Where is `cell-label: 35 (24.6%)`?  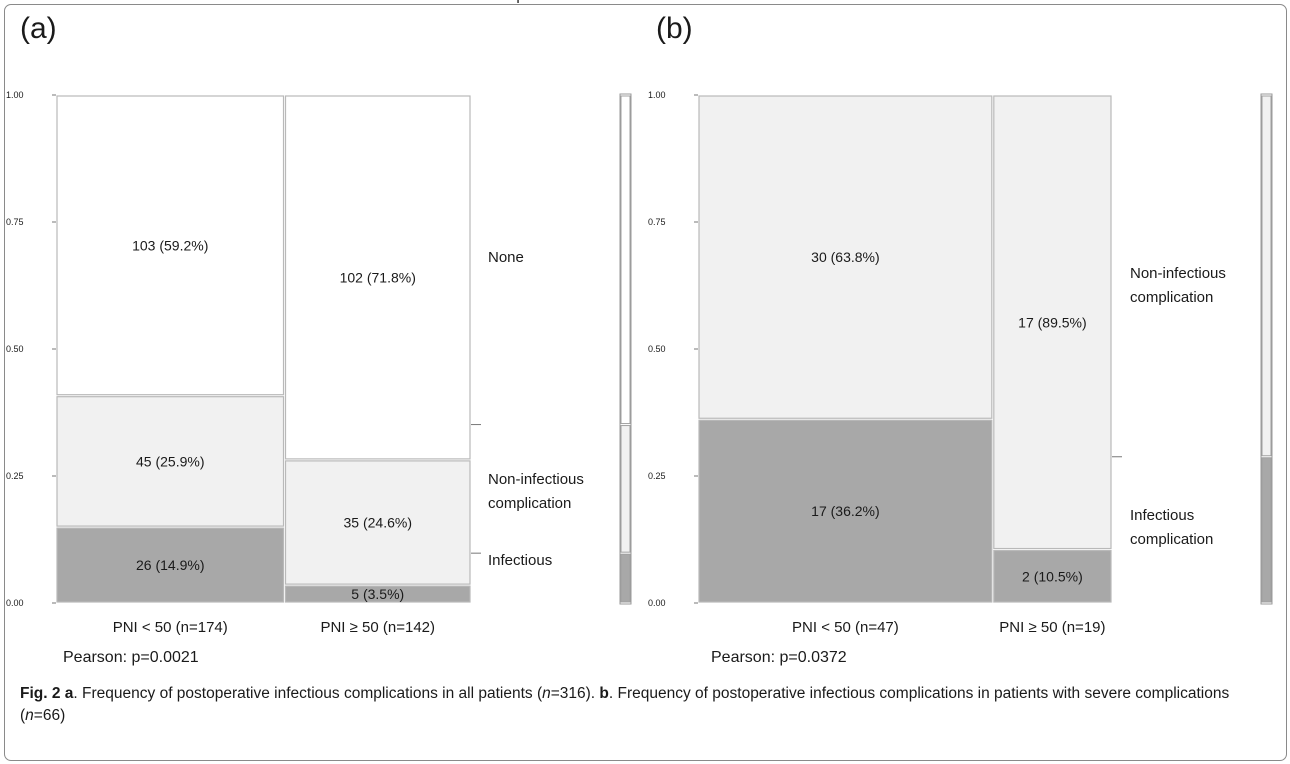 cell-label: 35 (24.6%) is located at coordinates (378, 523).